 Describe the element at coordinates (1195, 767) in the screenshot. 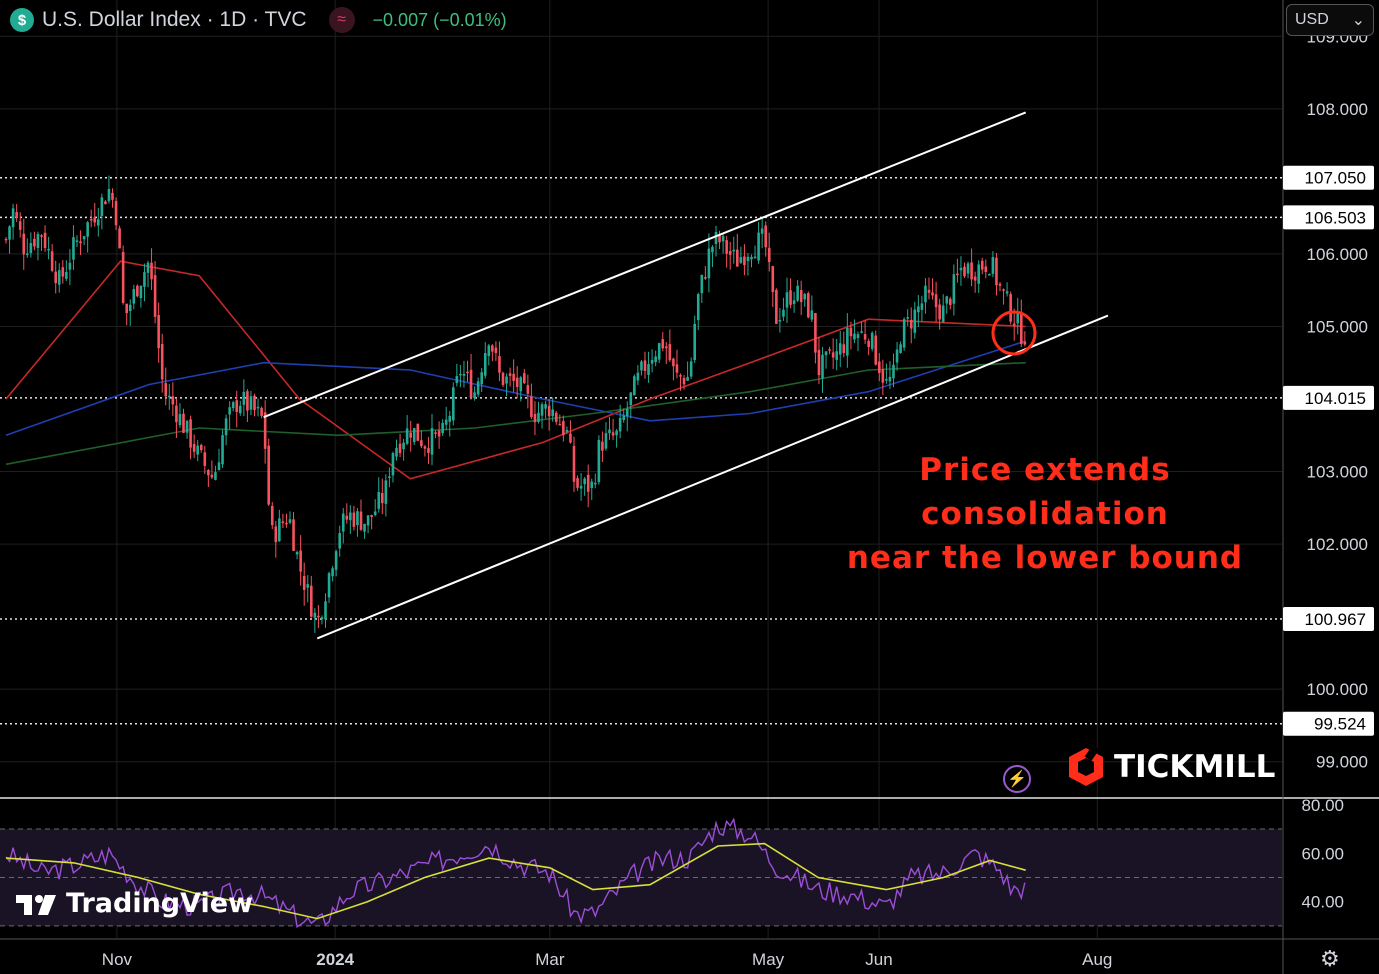

I see `broker-name: TICKMILL` at that location.